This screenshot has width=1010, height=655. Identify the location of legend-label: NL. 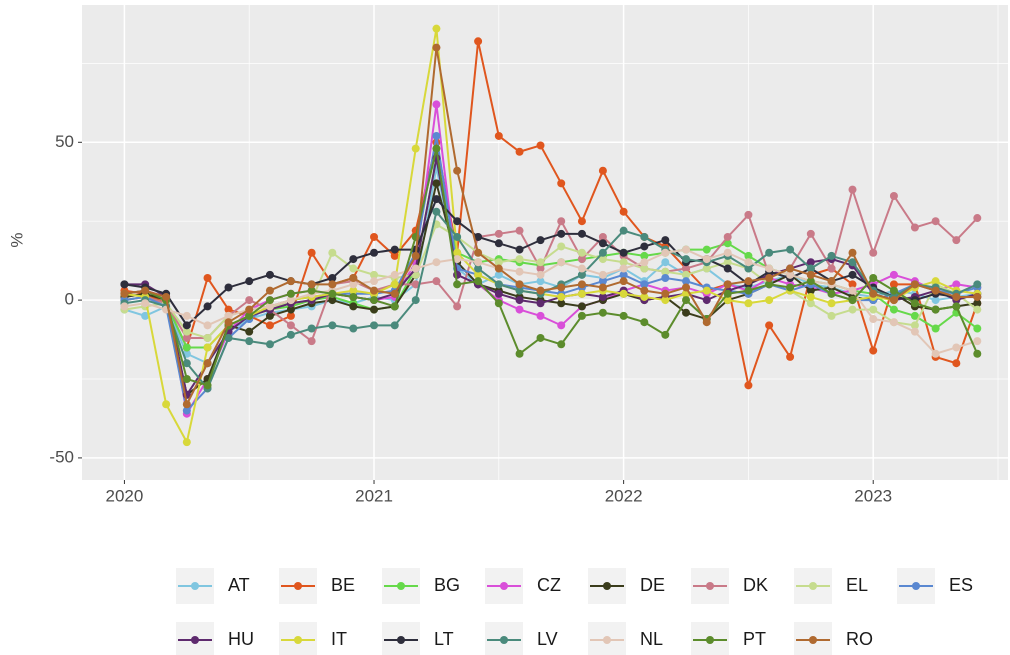
(651, 639).